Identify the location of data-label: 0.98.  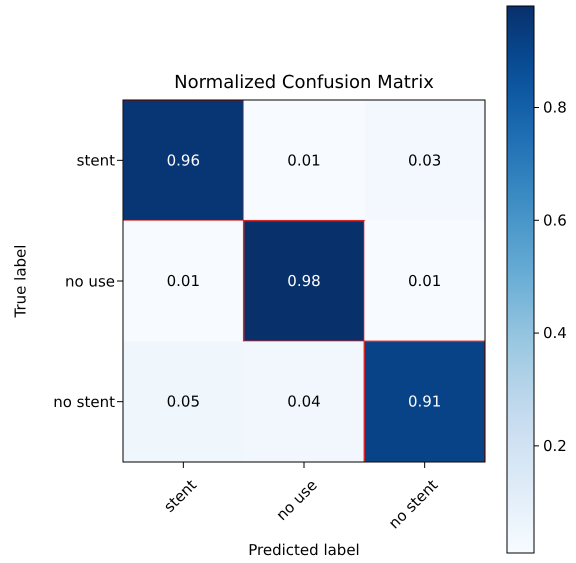
(304, 281).